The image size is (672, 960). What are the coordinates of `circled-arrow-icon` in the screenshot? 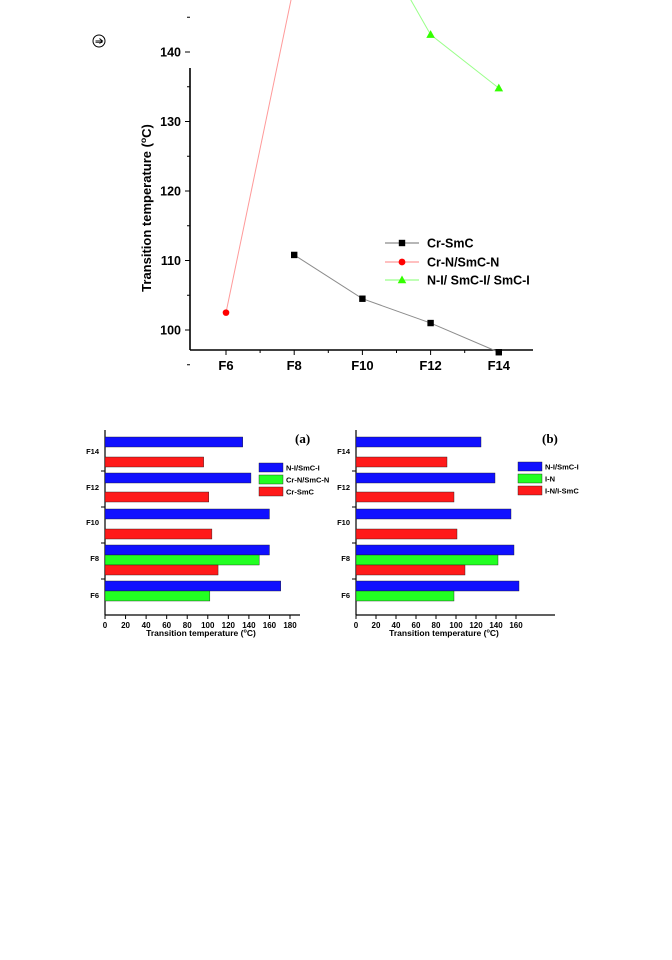 It's located at (99, 41).